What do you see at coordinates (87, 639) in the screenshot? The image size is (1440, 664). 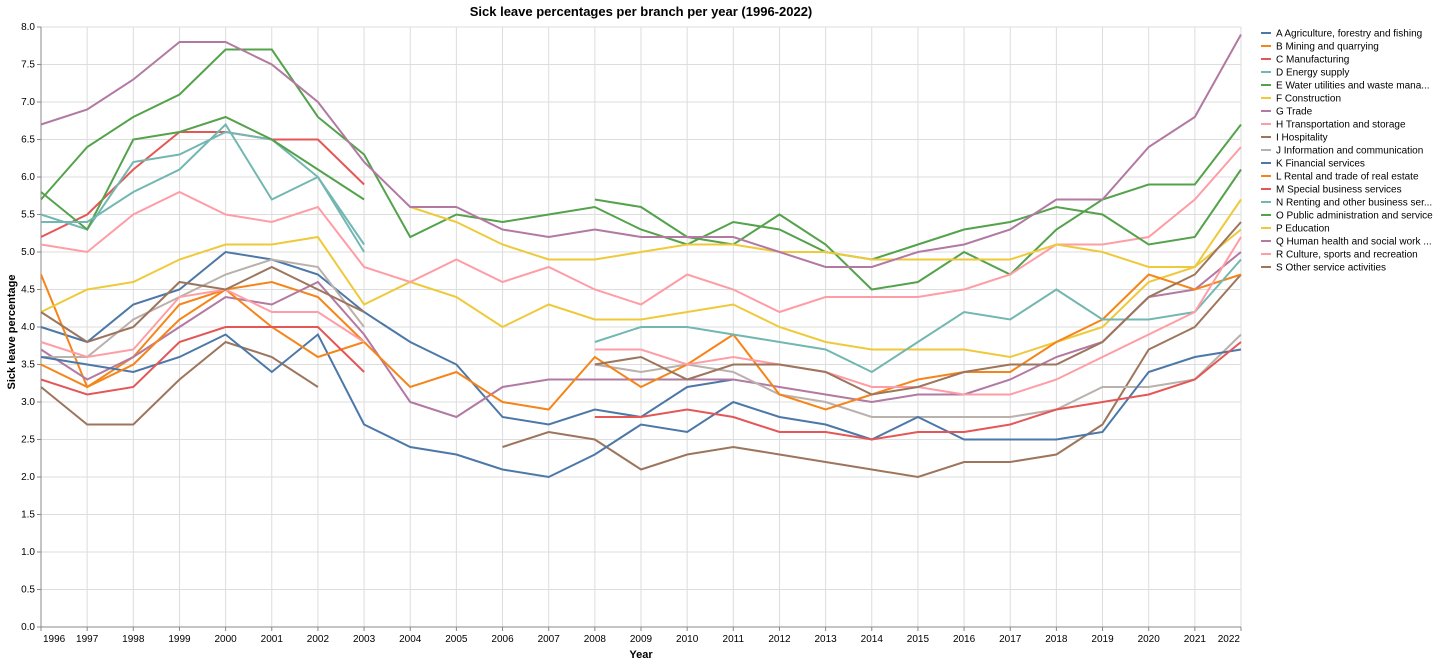 I see `x-tick-label: 1997` at bounding box center [87, 639].